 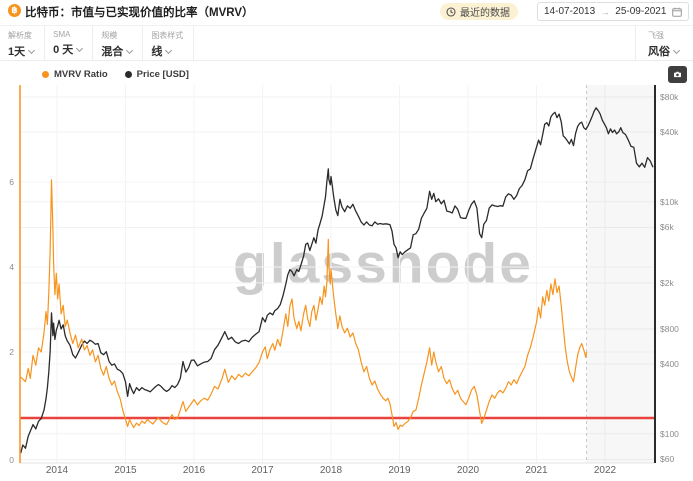 I want to click on right-axis-tick-label: $800, so click(x=669, y=328).